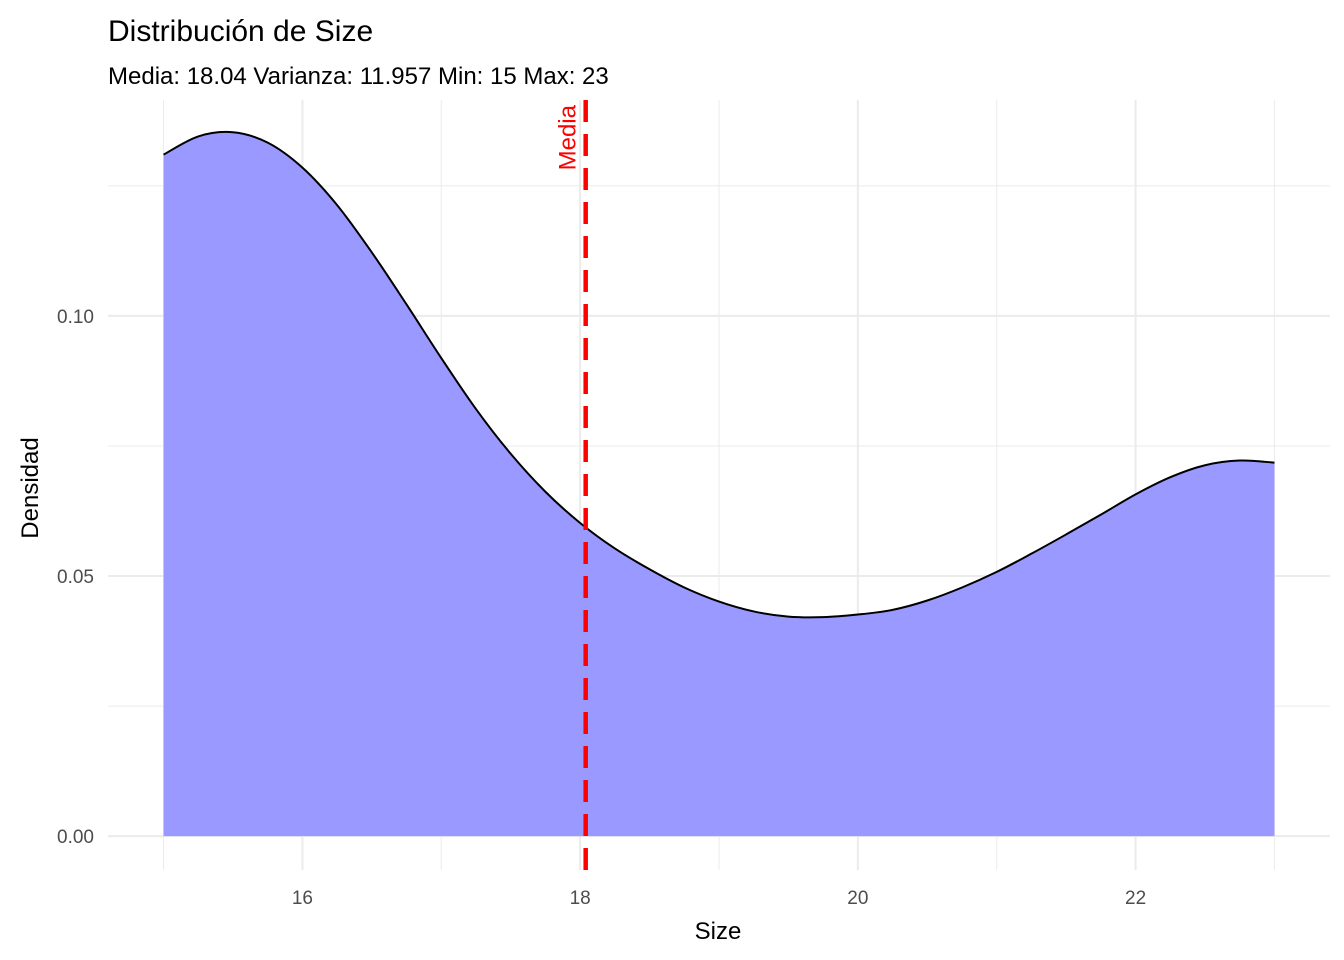 The image size is (1344, 960). I want to click on y-axis-title: Densidad, so click(30, 487).